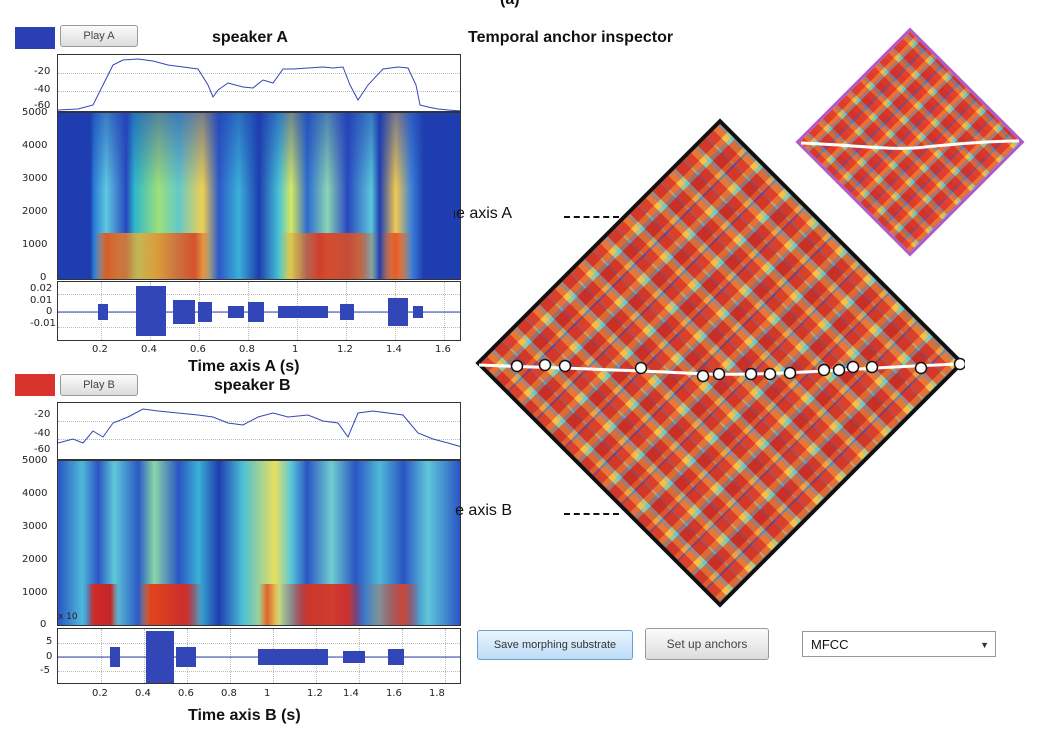  Describe the element at coordinates (35, 38) in the screenshot. I see `speaker-a-color-swatch` at that location.